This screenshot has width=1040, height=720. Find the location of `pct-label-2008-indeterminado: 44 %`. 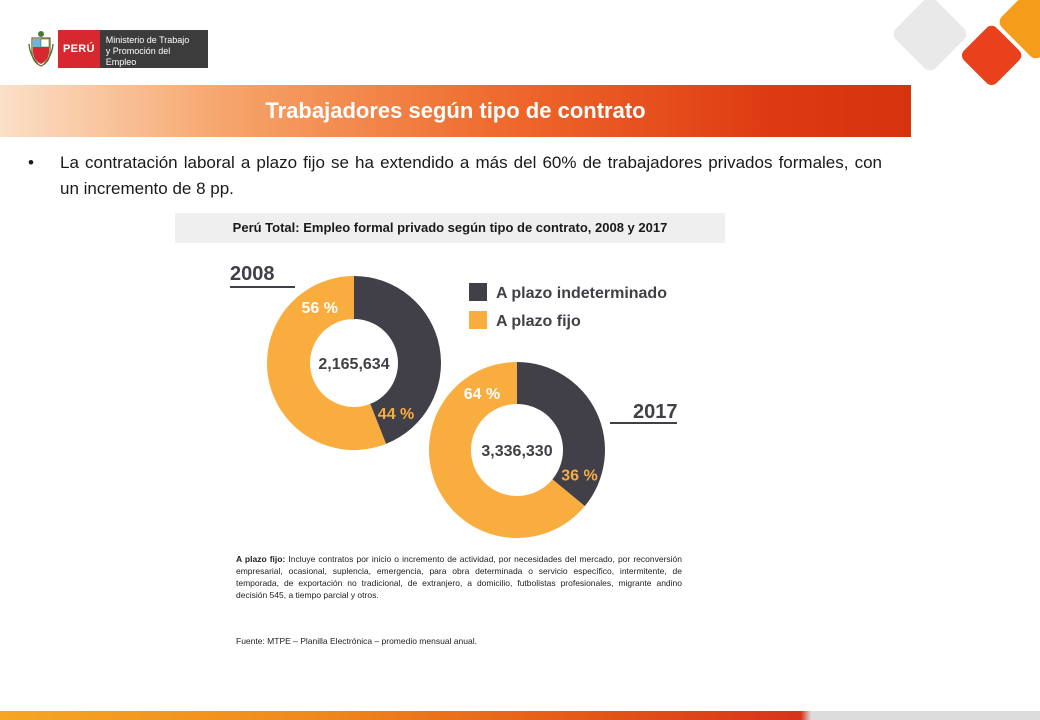

pct-label-2008-indeterminado: 44 % is located at coordinates (396, 414).